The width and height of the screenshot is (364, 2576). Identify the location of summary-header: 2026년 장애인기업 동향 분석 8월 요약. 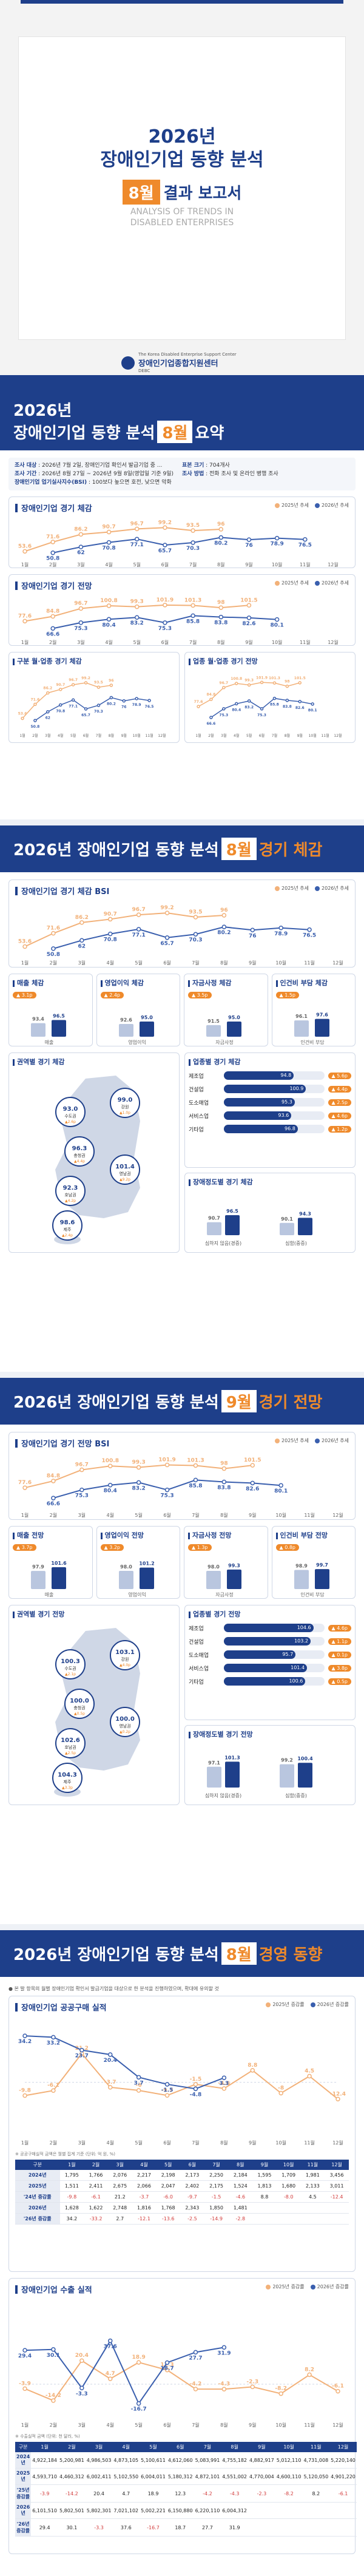
(182, 419).